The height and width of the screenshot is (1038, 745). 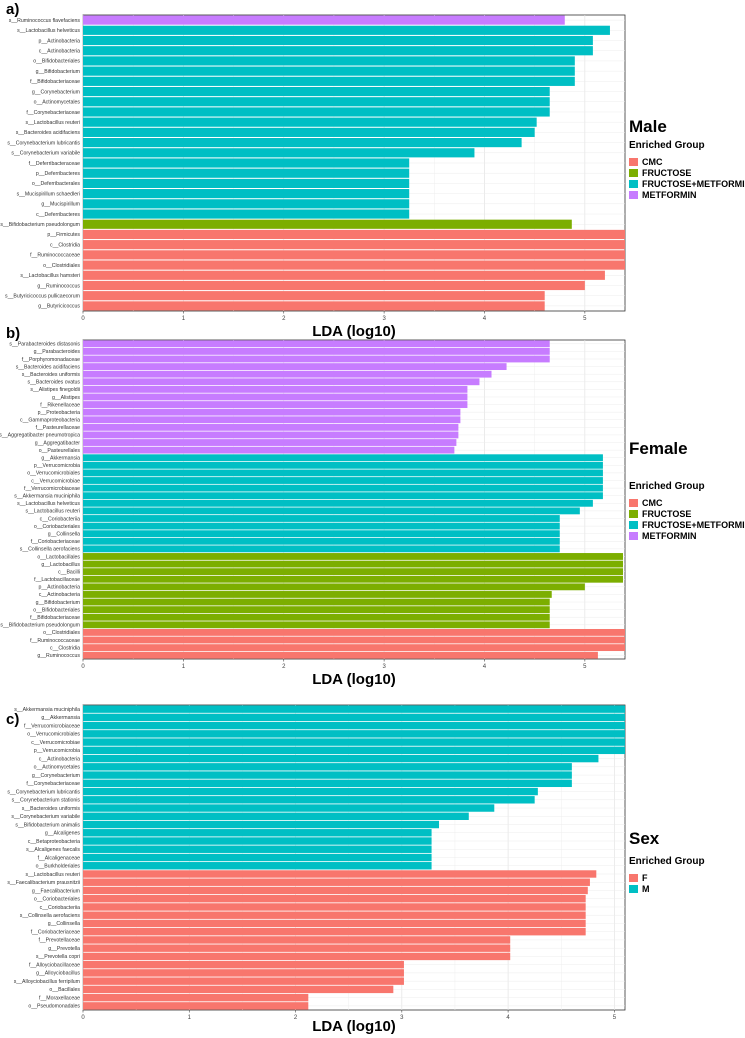 I want to click on bar-label: f__Ruminococcaceae, so click(x=55, y=641).